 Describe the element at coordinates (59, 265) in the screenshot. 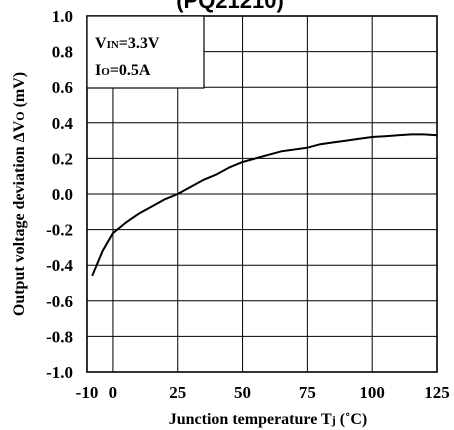

I see `y-tick-label: -0.4` at that location.